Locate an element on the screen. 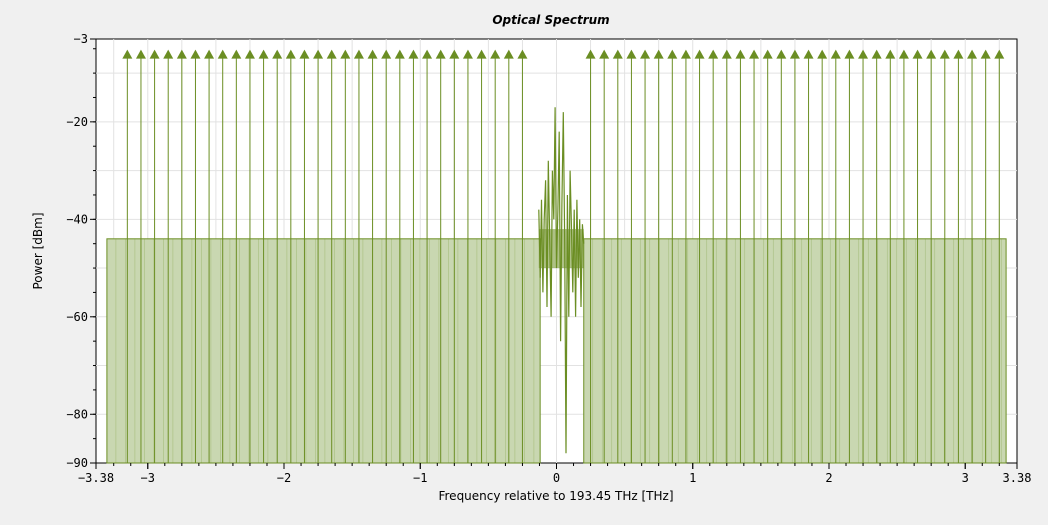  y-axis: −3 −20 −40 −60 −80 −90 is located at coordinates (81, 251).